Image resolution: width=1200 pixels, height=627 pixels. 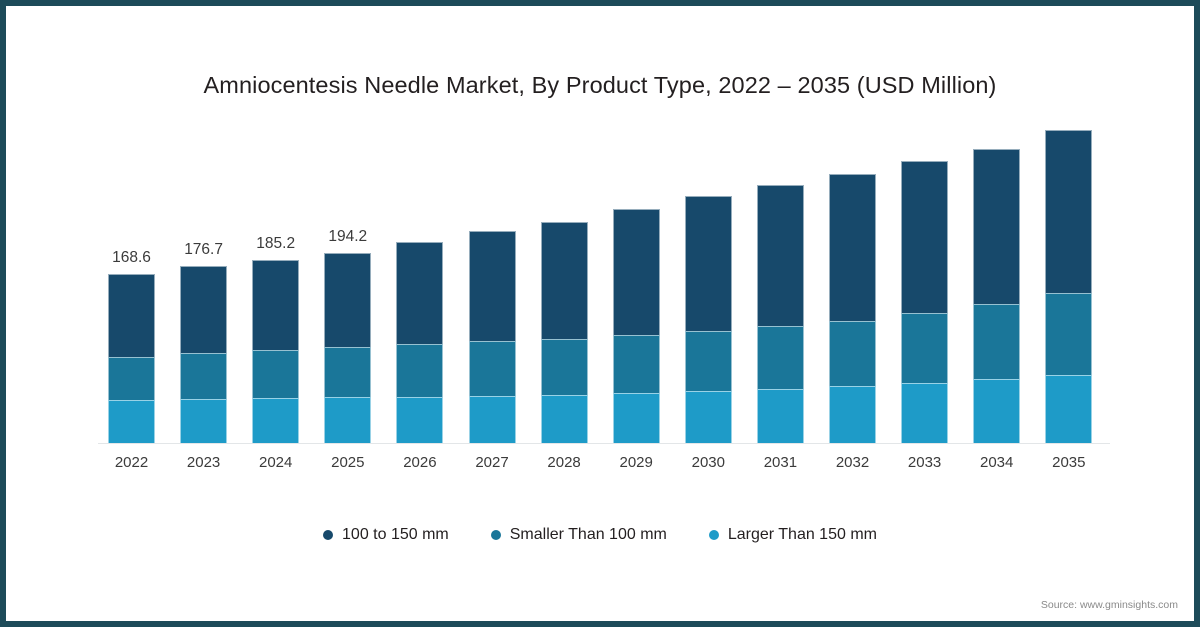 I want to click on frame-border-left, so click(x=3, y=313).